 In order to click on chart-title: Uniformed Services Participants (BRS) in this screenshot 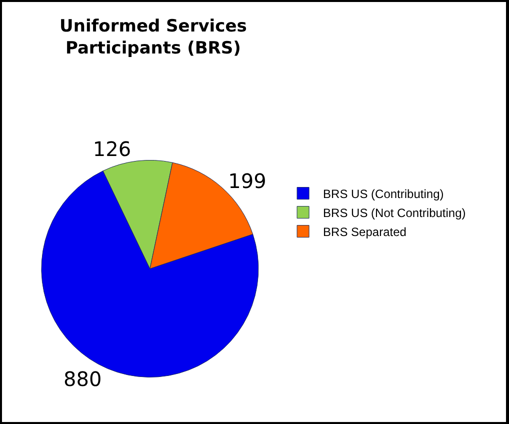, I will do `click(153, 37)`.